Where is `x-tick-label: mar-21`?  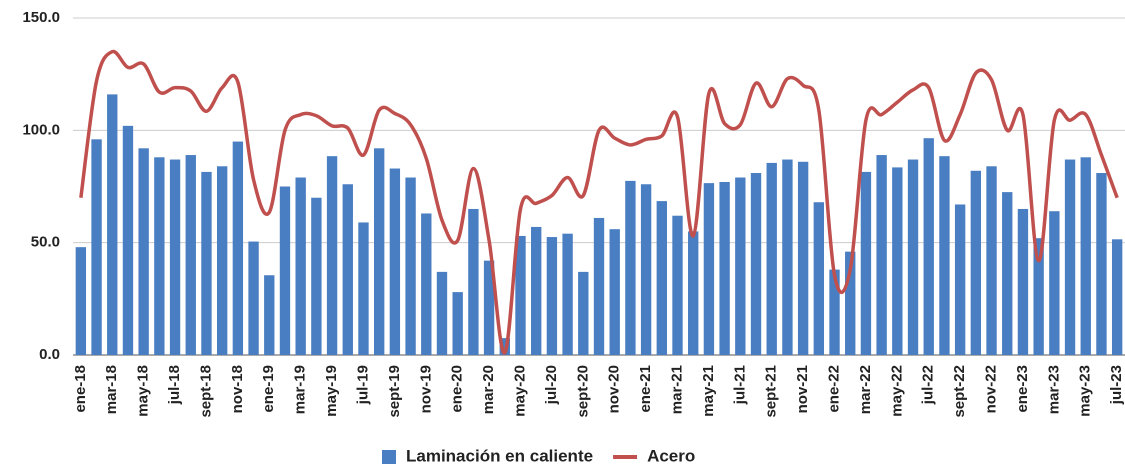 x-tick-label: mar-21 is located at coordinates (676, 389).